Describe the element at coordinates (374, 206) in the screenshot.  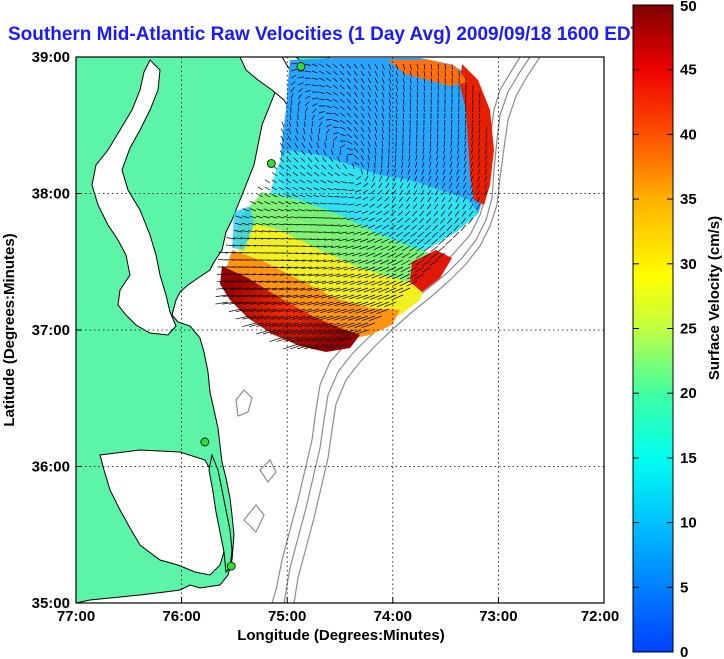
I see `field-cyan` at that location.